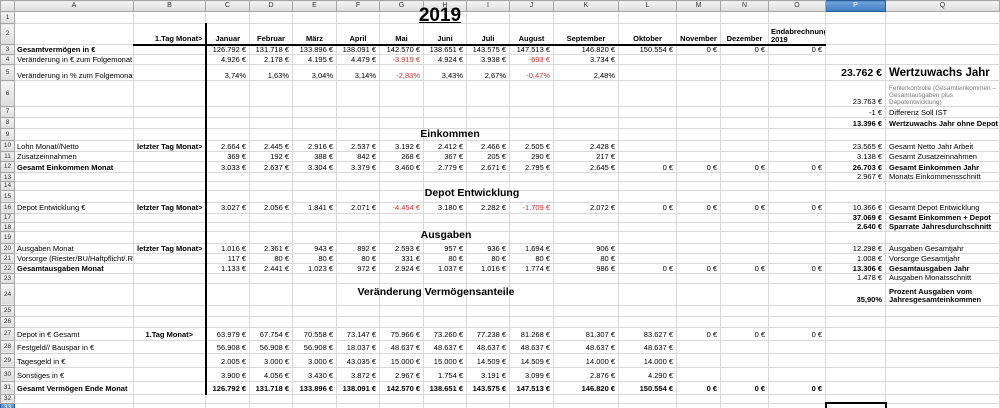  What do you see at coordinates (170, 269) in the screenshot?
I see `cell-B22` at bounding box center [170, 269].